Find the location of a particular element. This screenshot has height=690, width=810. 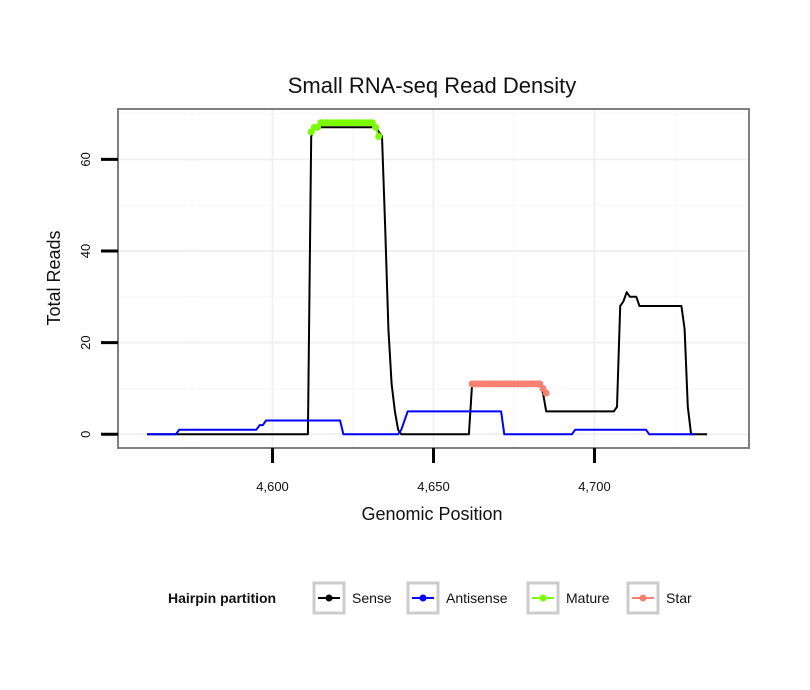

legend-dot-sense is located at coordinates (329, 598).